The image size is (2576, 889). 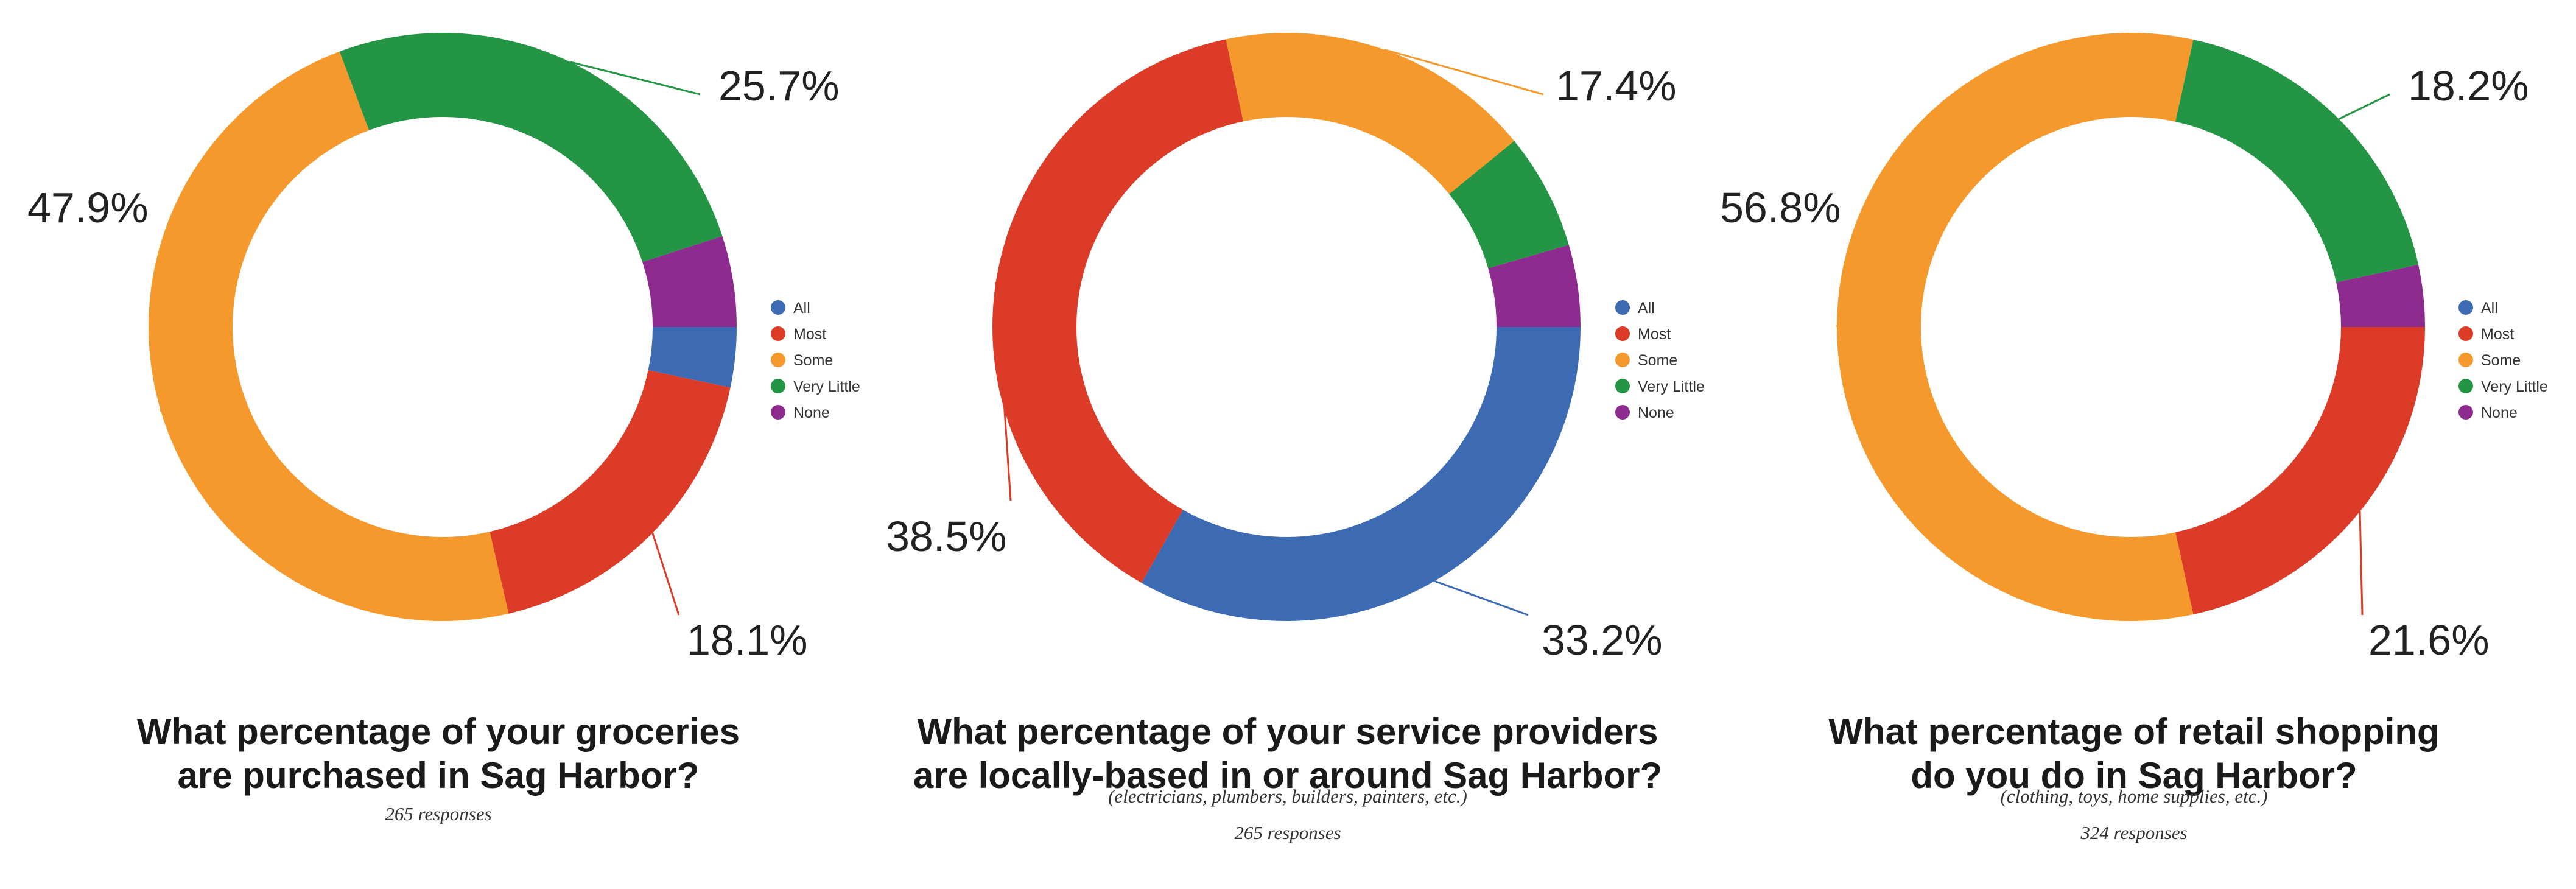 I want to click on chart-title-line-1: What percentage of your groceries, so click(x=438, y=731).